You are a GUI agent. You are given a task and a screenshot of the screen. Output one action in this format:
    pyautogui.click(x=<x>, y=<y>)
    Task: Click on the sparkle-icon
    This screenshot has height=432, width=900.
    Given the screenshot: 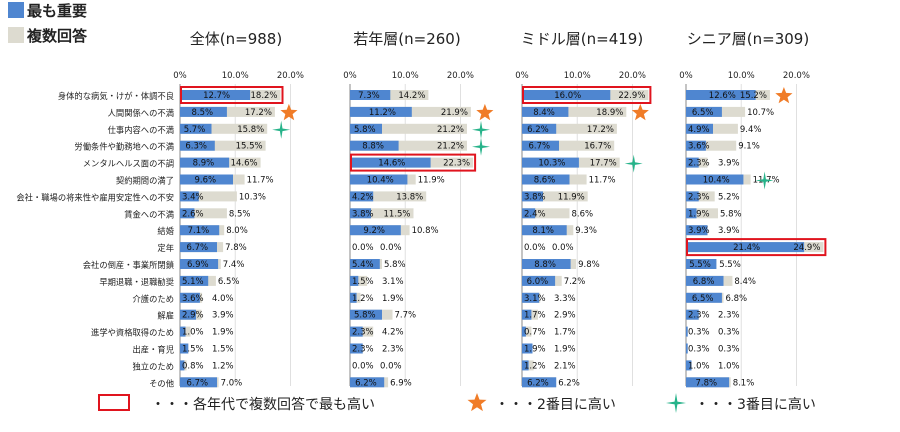 What is the action you would take?
    pyautogui.click(x=481, y=146)
    